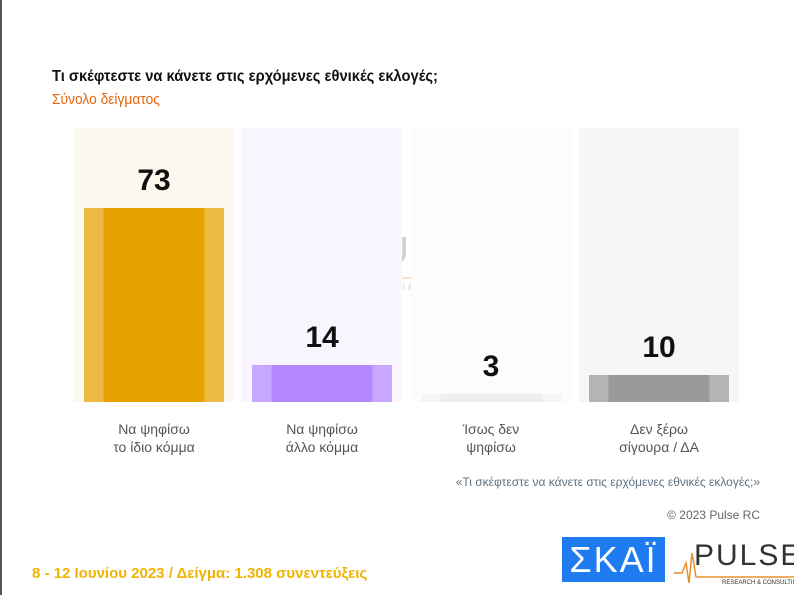  I want to click on svg-text: PULSE, so click(744, 555).